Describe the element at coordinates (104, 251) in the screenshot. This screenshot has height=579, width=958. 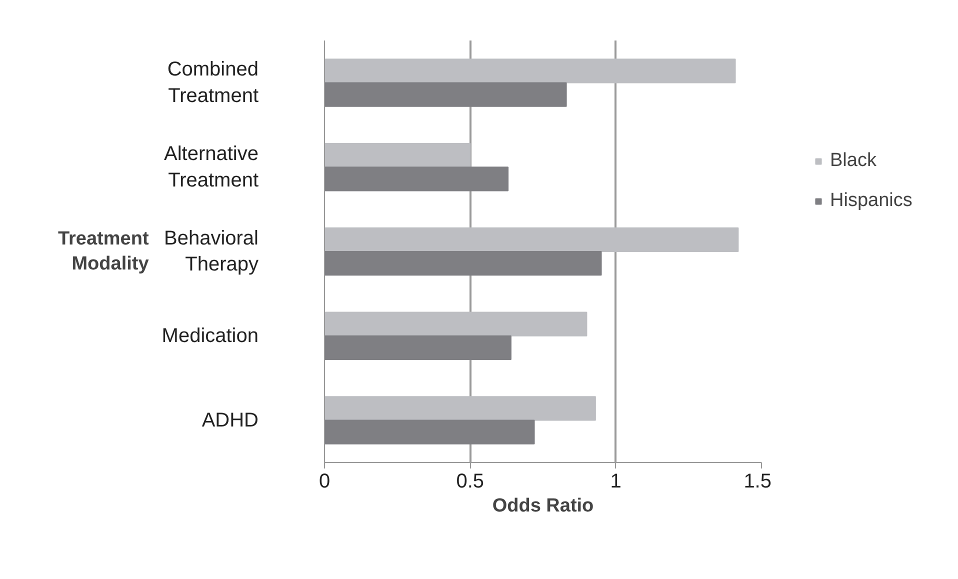
I see `y-axis-title: Treatment Modality` at that location.